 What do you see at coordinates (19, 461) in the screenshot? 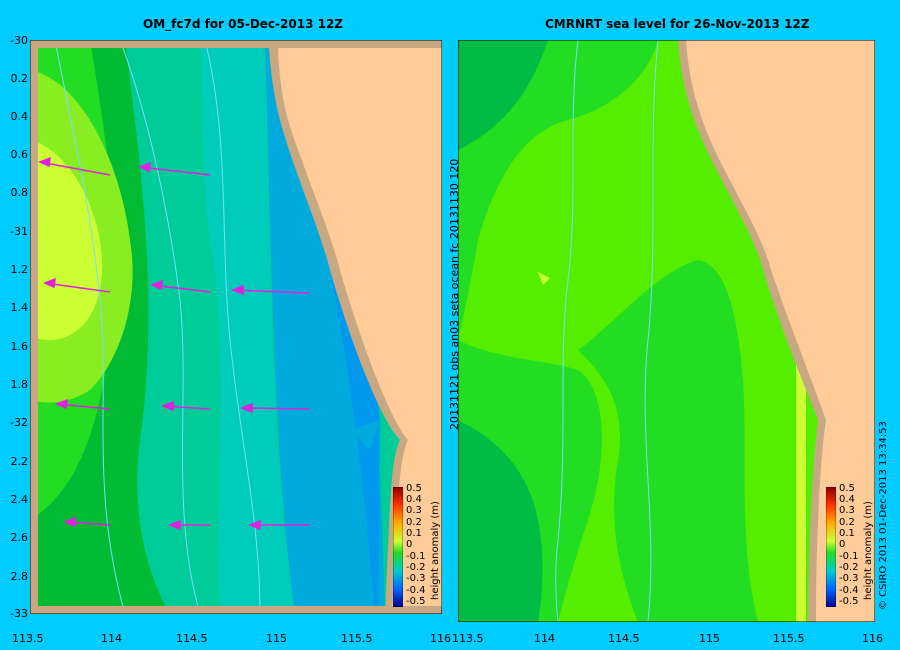
I see `y-tick-label: 2.2` at bounding box center [19, 461].